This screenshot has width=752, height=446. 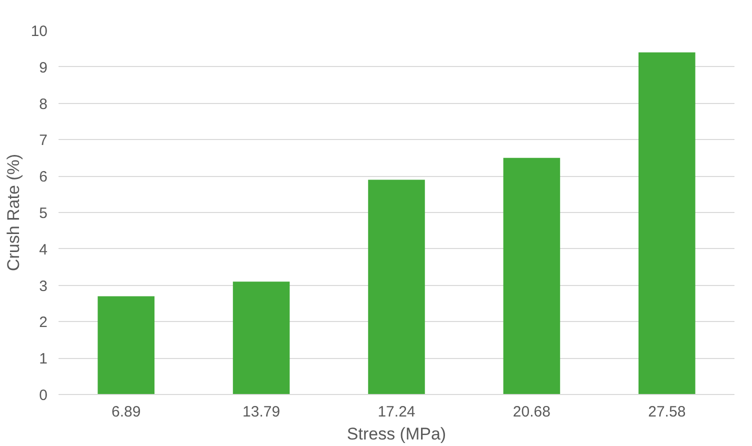 I want to click on x-tick-label: 20.68, so click(x=531, y=412).